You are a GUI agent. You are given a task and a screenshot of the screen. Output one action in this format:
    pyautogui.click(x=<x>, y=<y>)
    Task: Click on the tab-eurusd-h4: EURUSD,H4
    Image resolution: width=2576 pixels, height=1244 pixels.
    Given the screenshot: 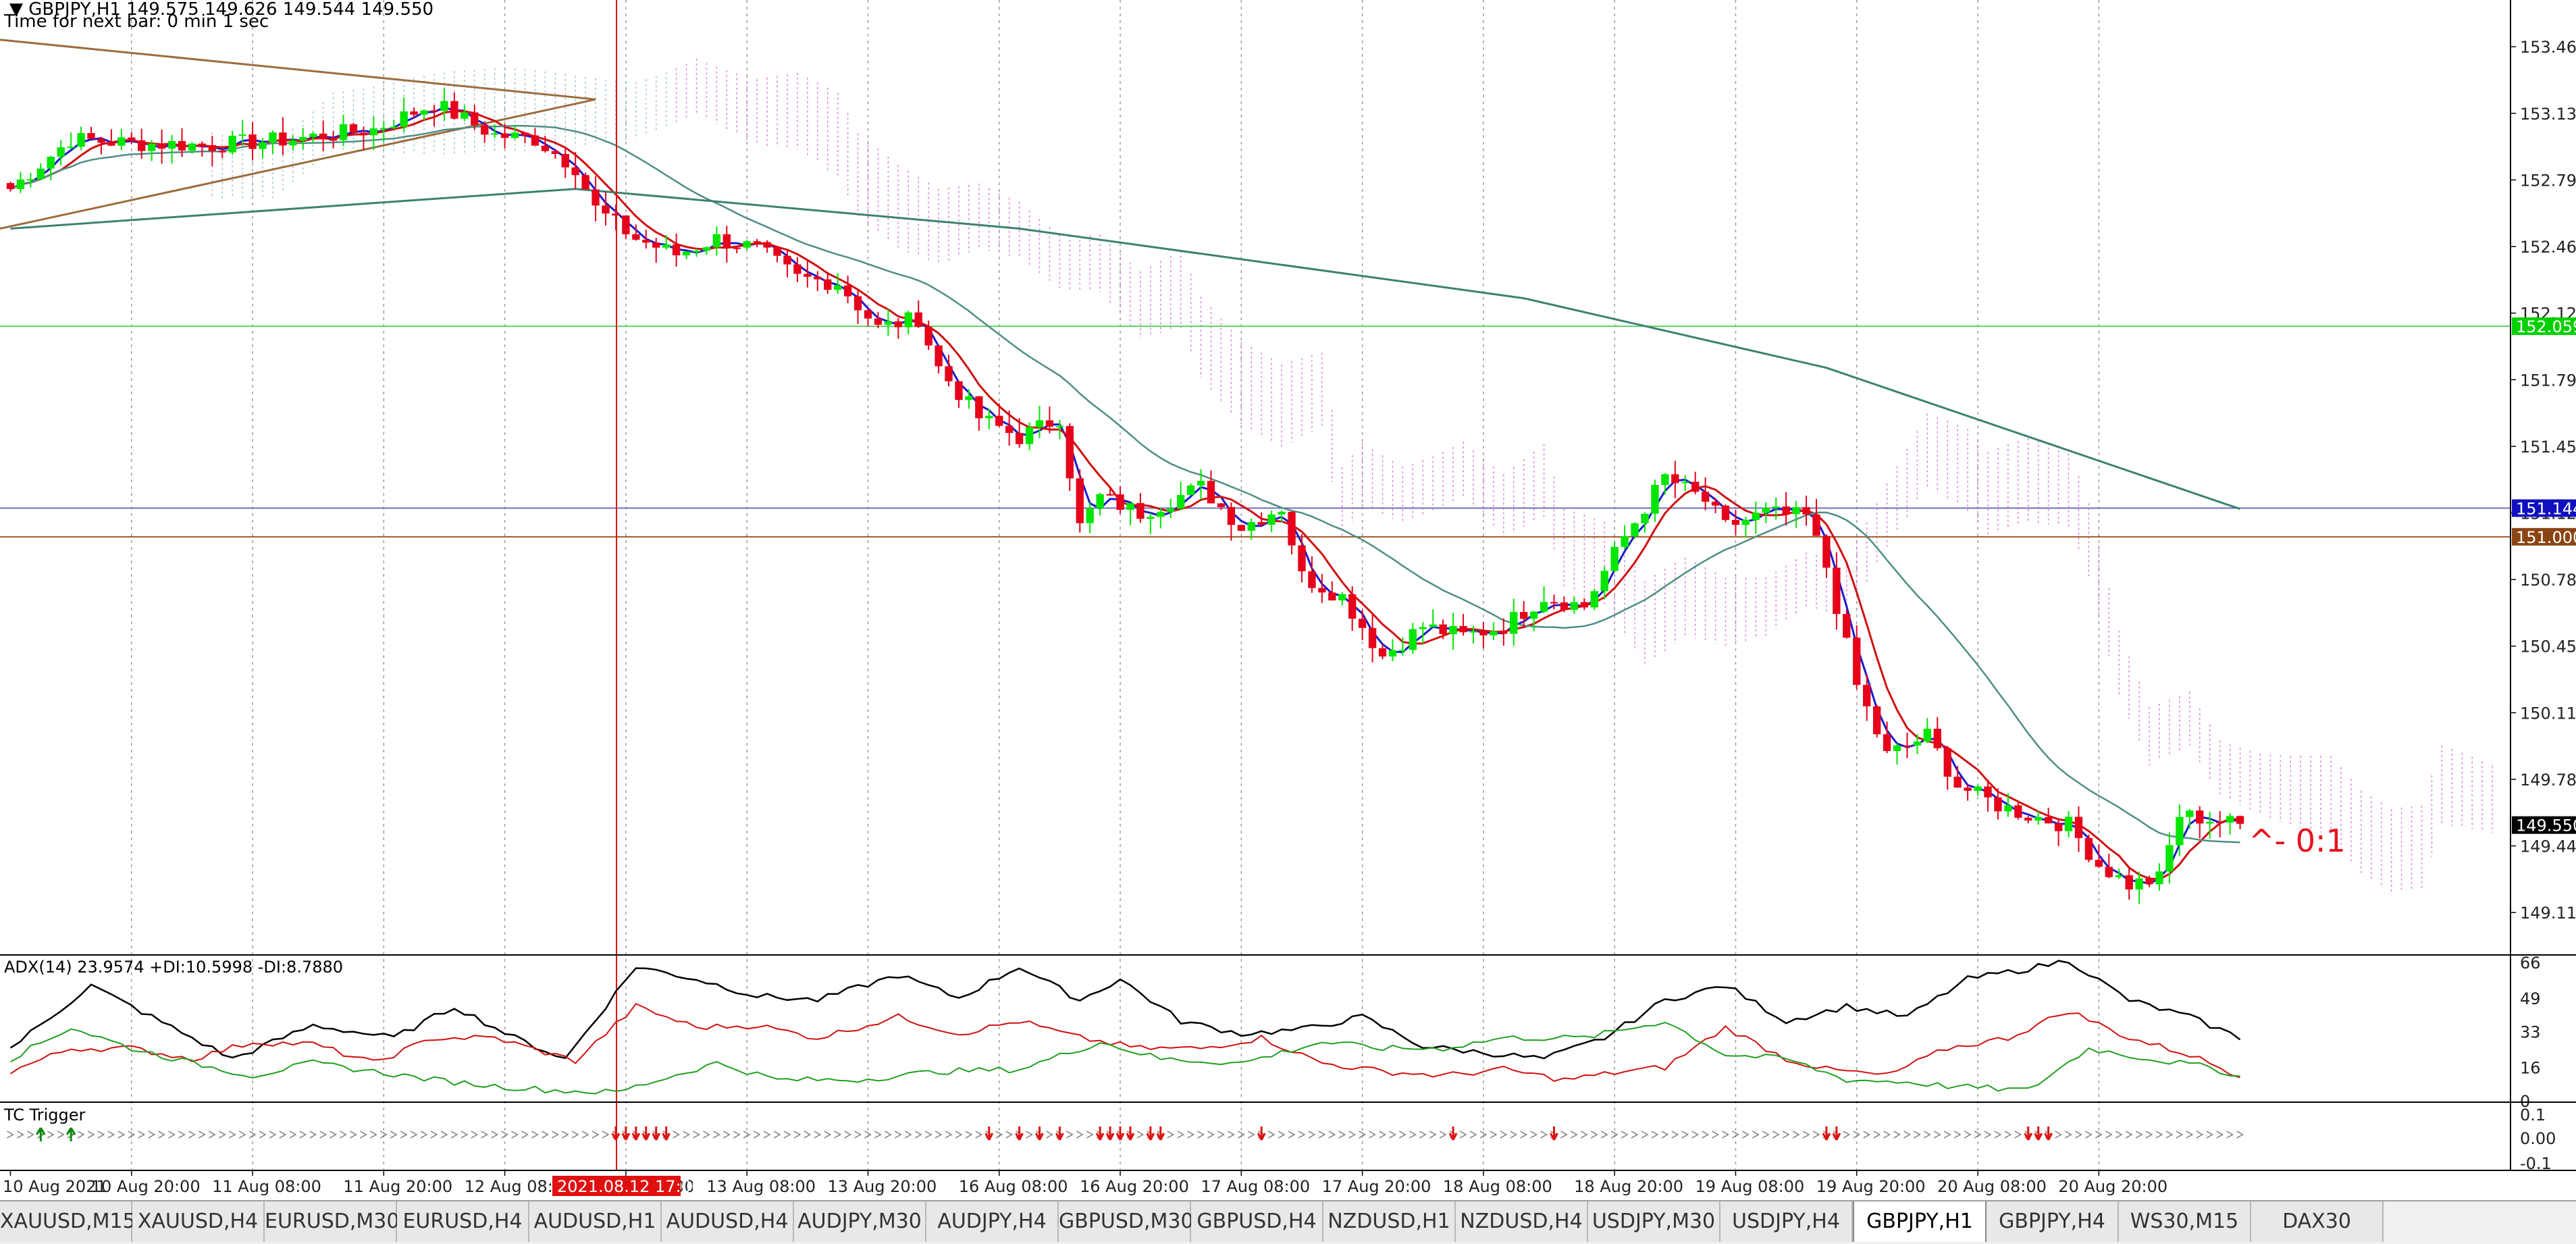 What is the action you would take?
    pyautogui.click(x=463, y=1221)
    